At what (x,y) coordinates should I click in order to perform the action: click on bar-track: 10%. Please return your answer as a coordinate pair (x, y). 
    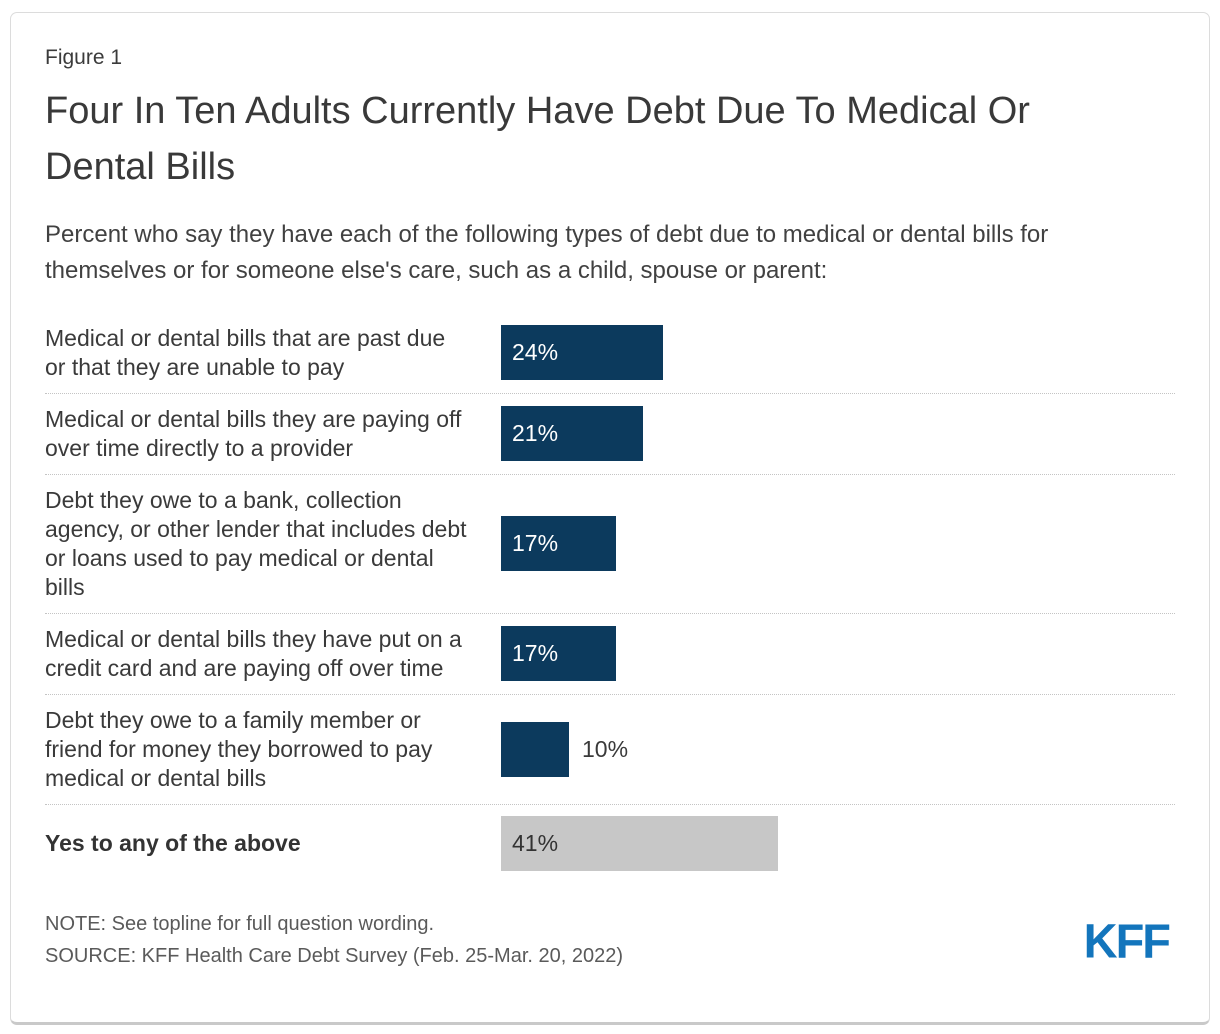
    Looking at the image, I should click on (838, 749).